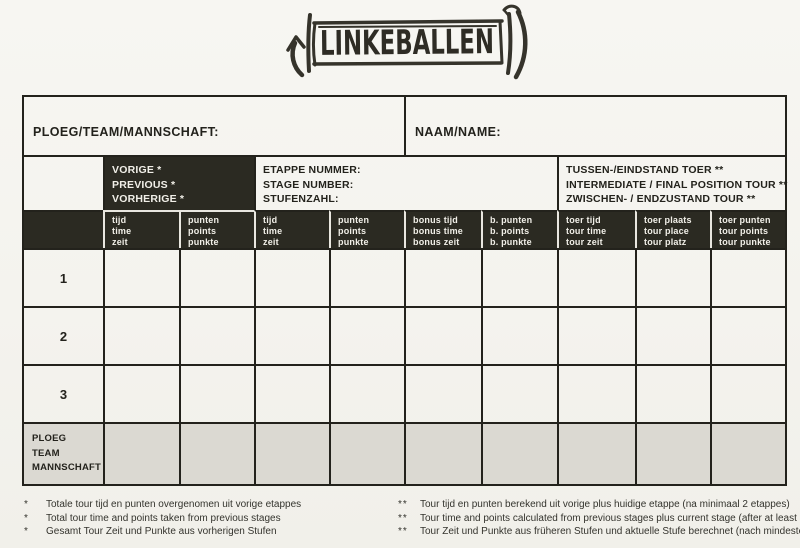  What do you see at coordinates (515, 42) in the screenshot?
I see `curved-swoosh-icon` at bounding box center [515, 42].